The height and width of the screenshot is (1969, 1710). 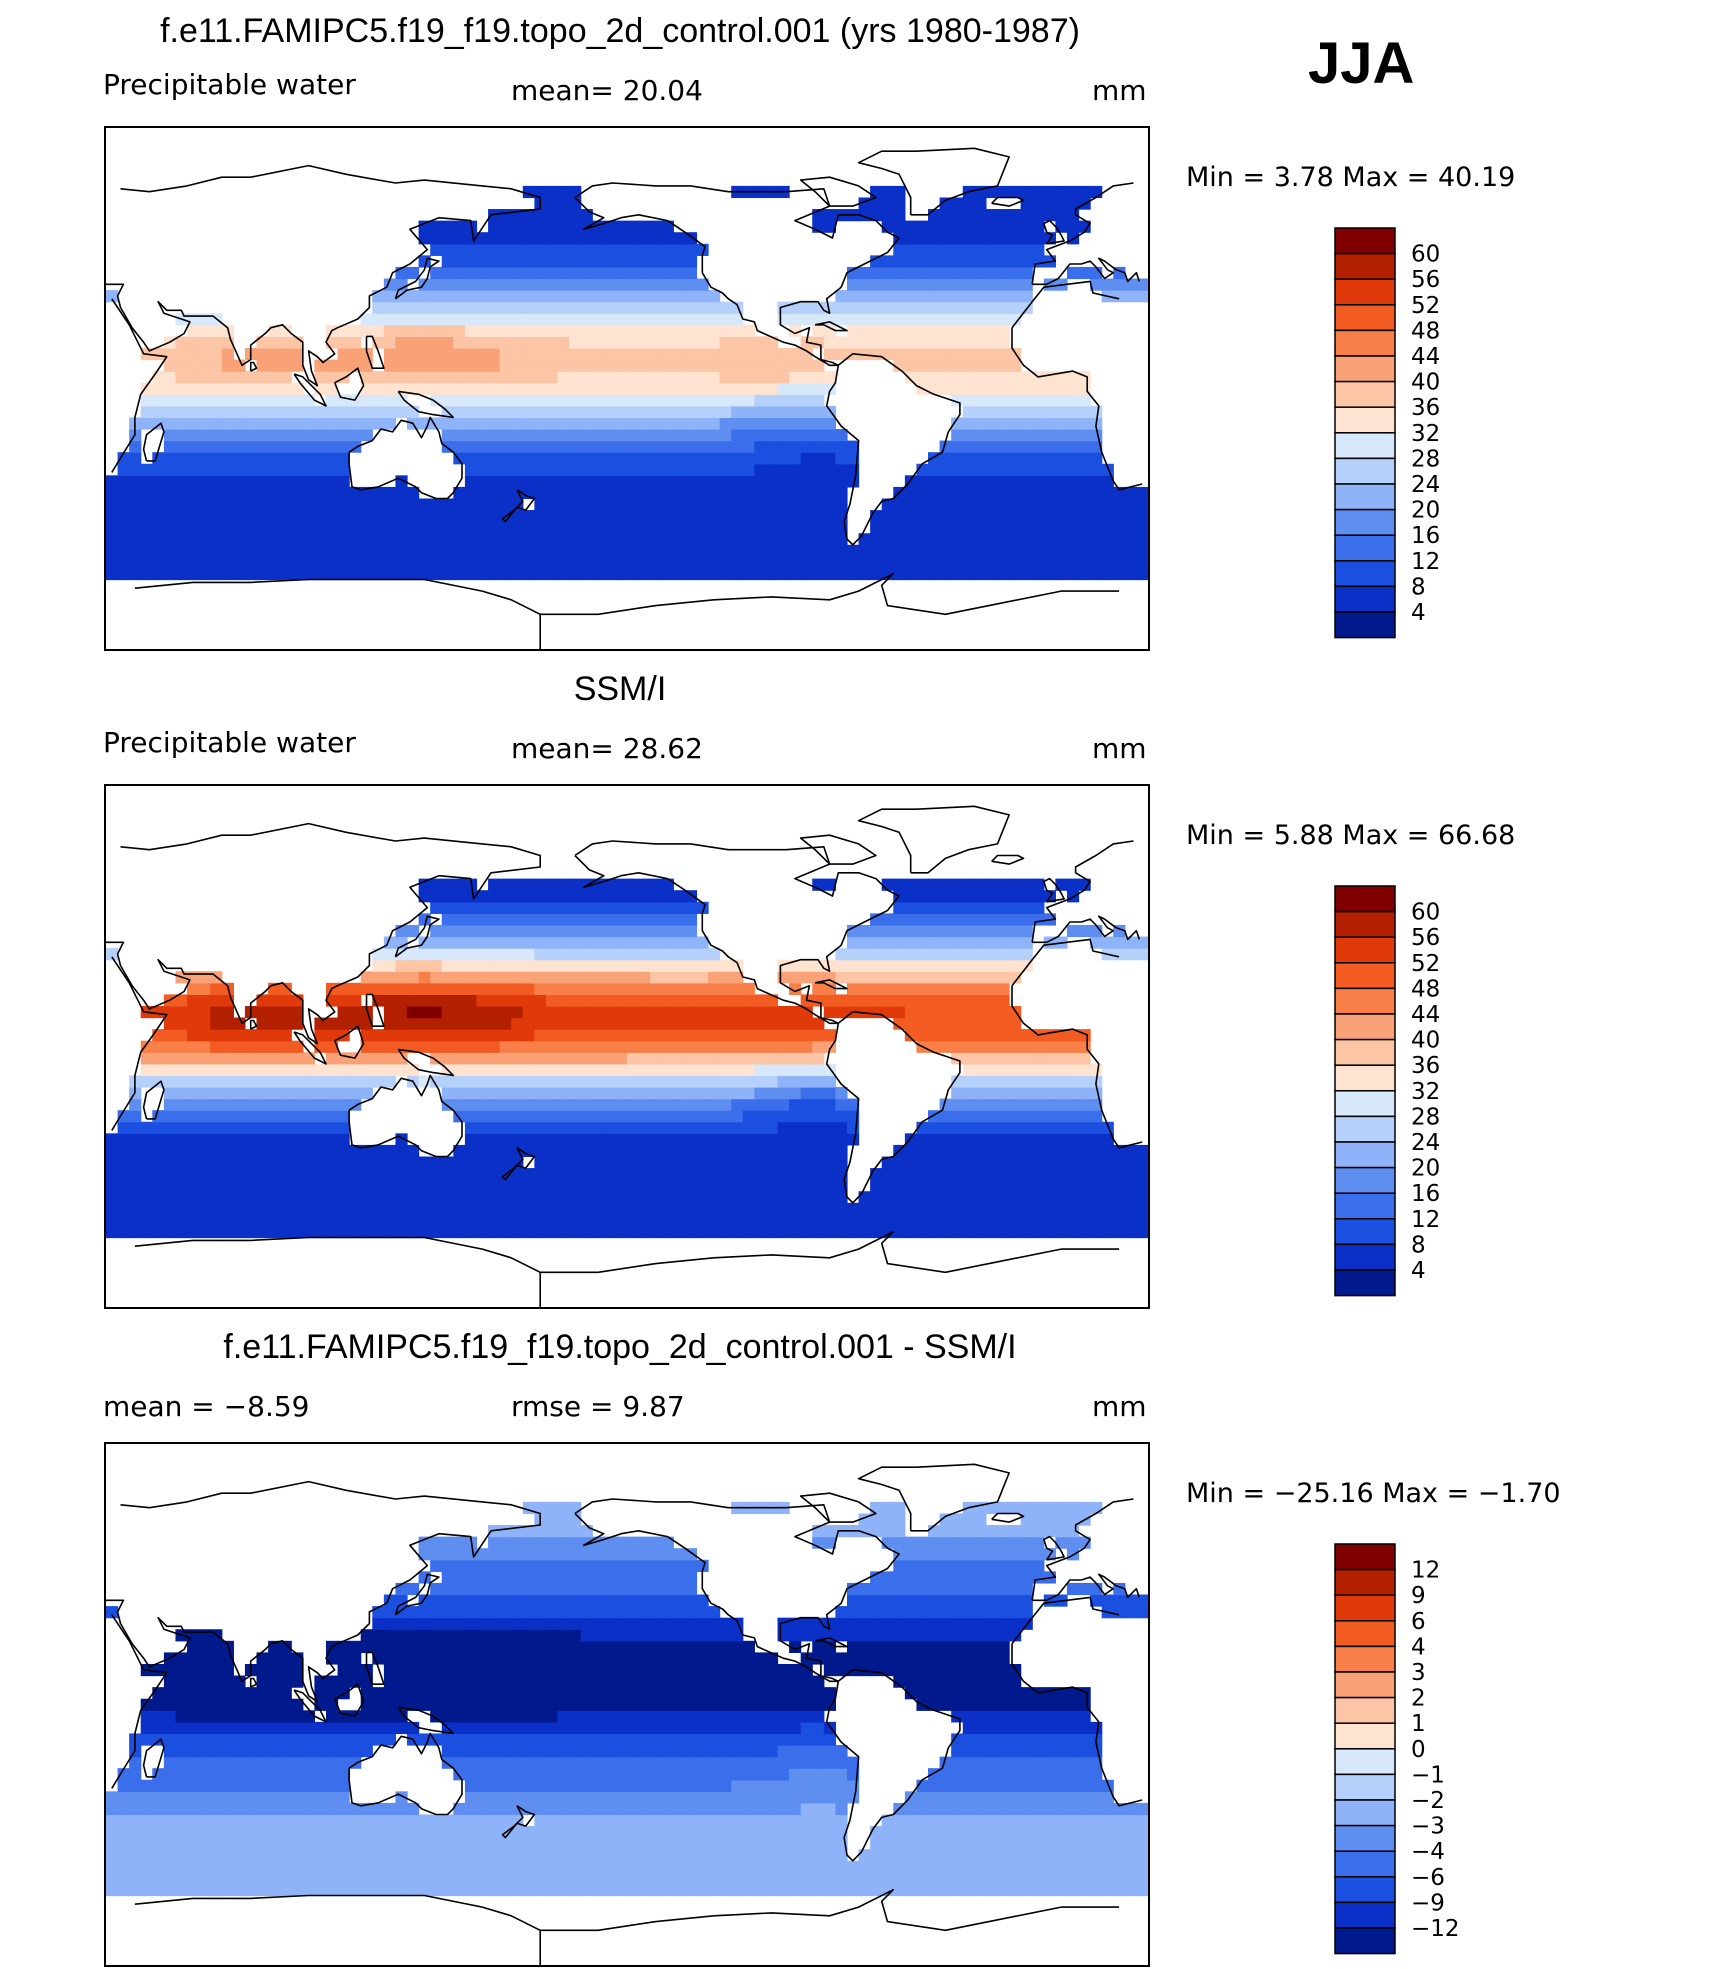 I want to click on coastline, so click(x=623, y=933).